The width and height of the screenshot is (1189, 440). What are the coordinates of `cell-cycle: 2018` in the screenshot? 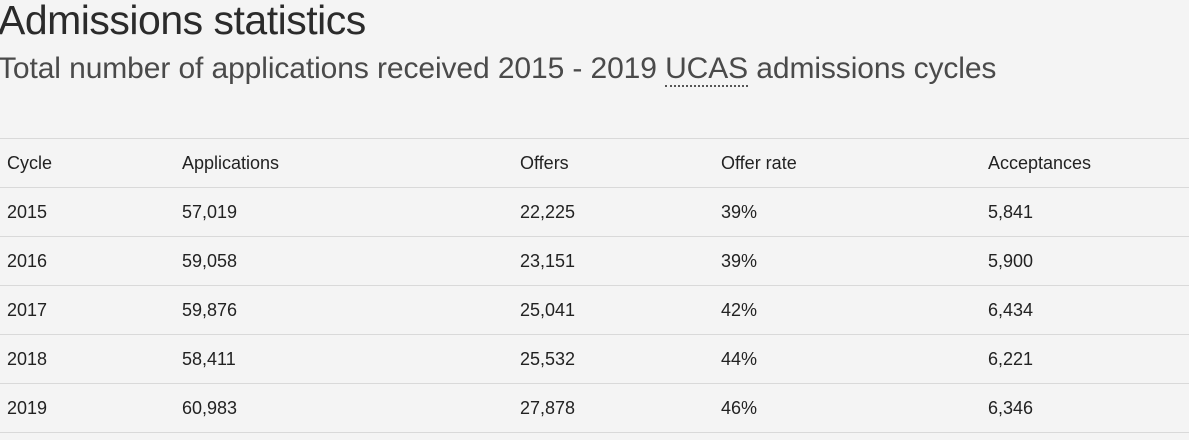 It's located at (87, 359).